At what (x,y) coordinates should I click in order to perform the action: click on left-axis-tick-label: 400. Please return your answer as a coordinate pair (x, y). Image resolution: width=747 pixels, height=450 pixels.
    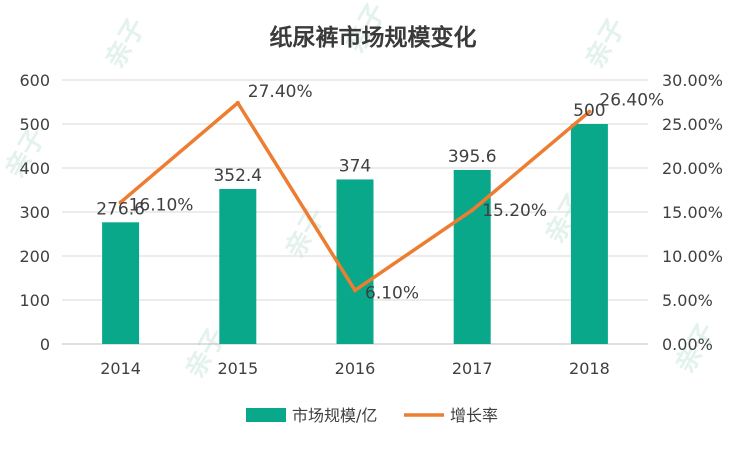
    Looking at the image, I should click on (34, 168).